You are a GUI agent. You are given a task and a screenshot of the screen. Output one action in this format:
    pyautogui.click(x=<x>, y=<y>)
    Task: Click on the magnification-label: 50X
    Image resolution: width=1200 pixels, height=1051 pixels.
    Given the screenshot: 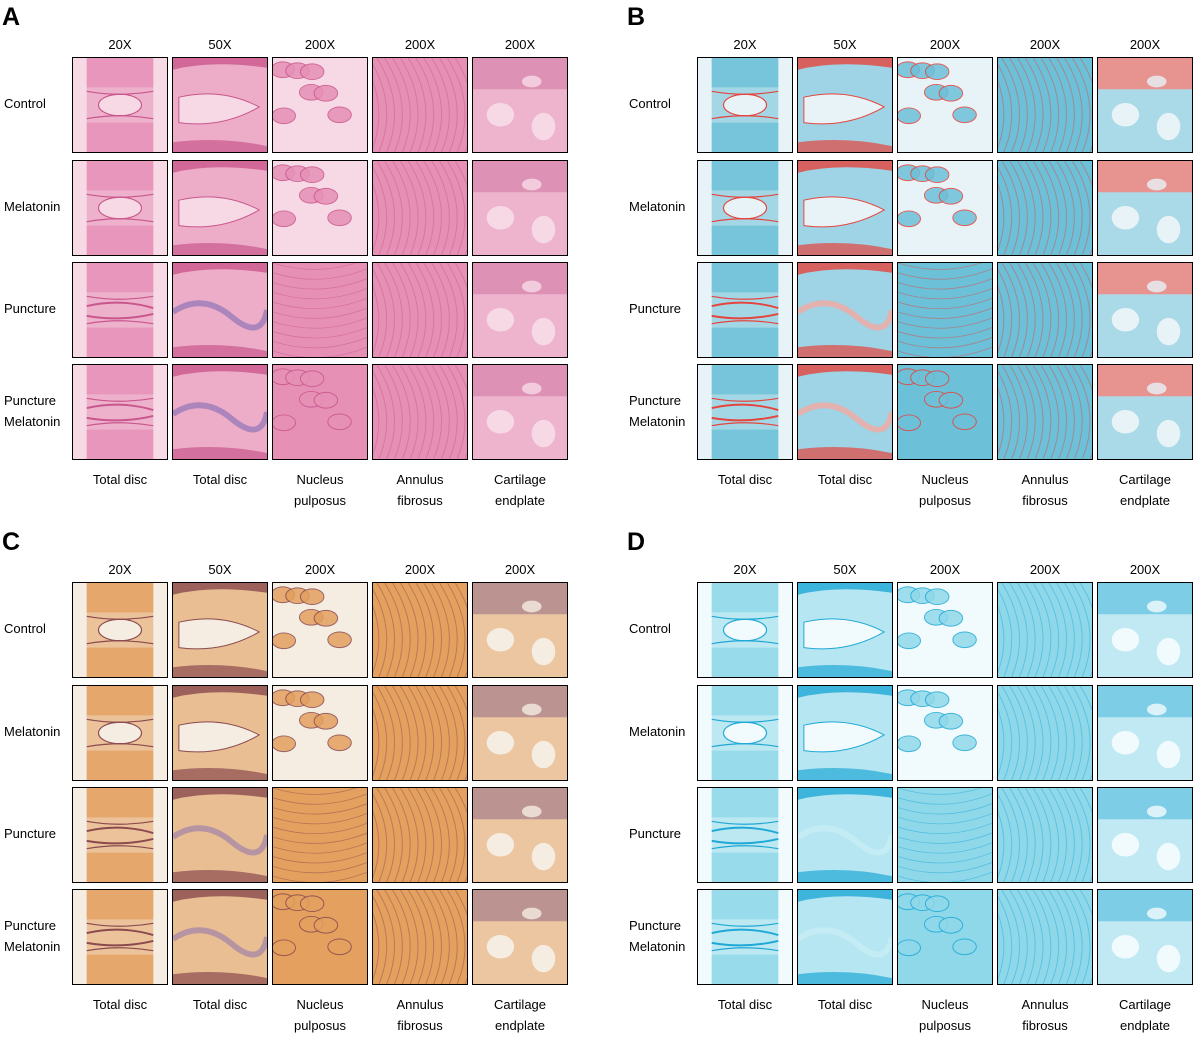 What is the action you would take?
    pyautogui.click(x=845, y=569)
    